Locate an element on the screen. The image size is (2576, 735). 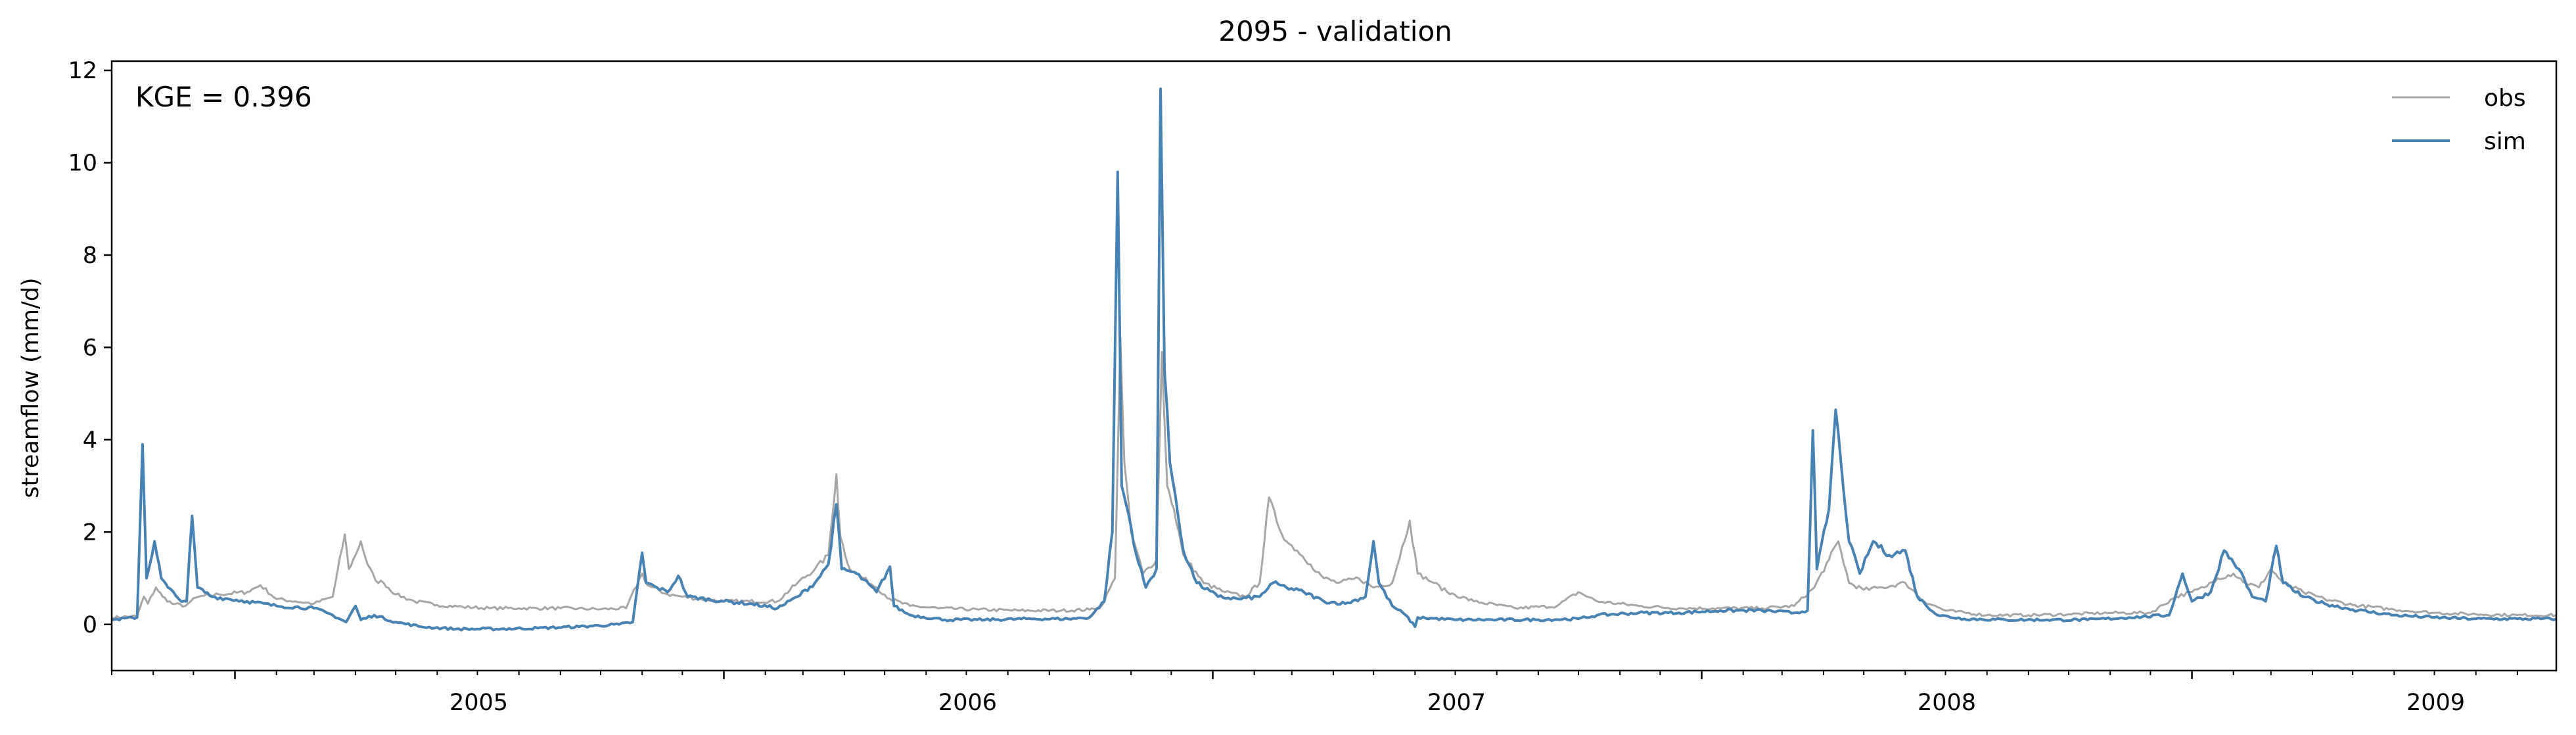
x-tick-label: 2009 is located at coordinates (2436, 703).